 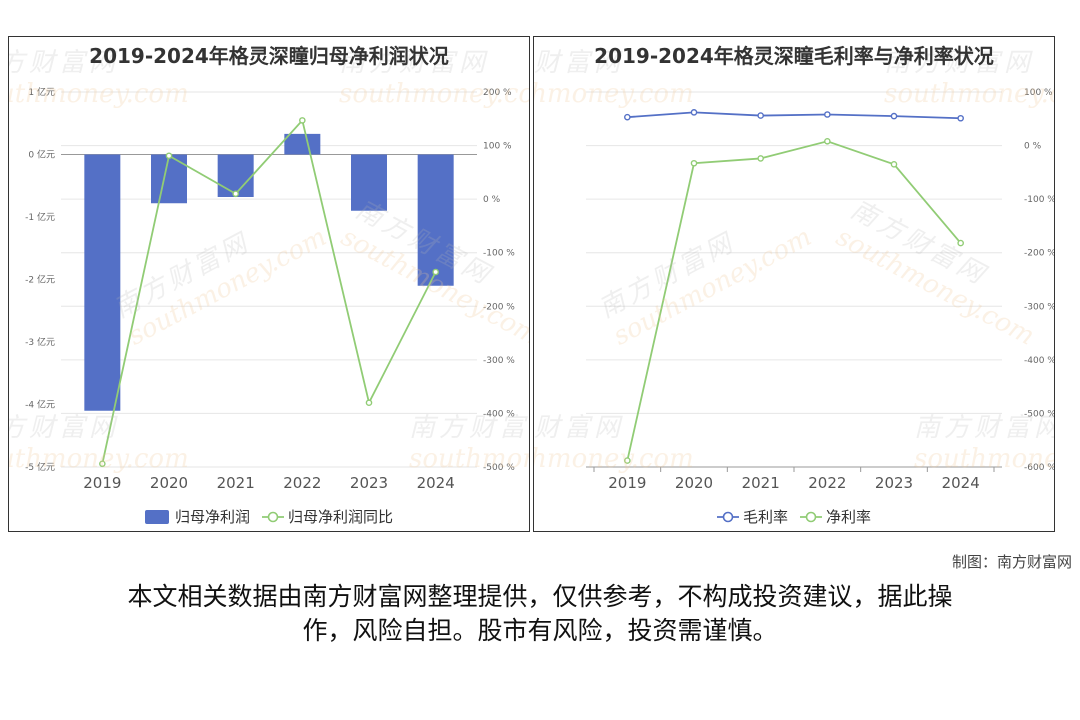 What do you see at coordinates (41, 155) in the screenshot?
I see `left-axis-tick-label: 0 亿元` at bounding box center [41, 155].